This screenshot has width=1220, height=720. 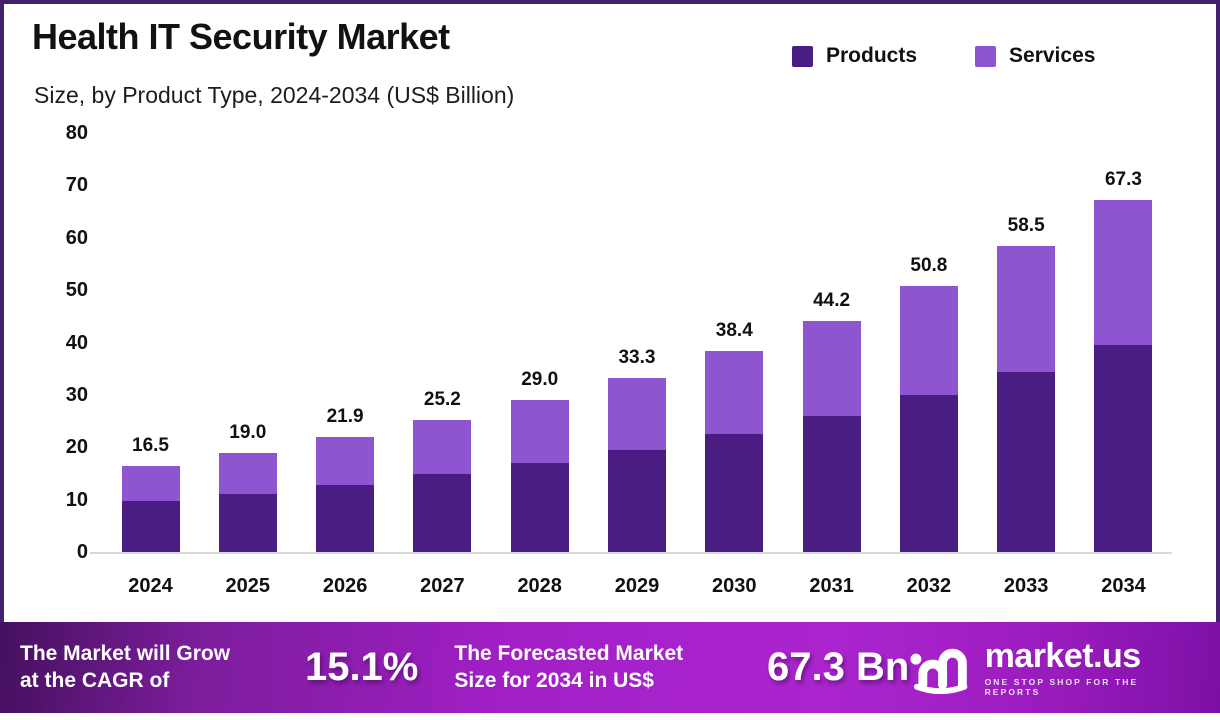 What do you see at coordinates (95, 680) in the screenshot?
I see `cagr-caption-line2: at the CAGR of` at bounding box center [95, 680].